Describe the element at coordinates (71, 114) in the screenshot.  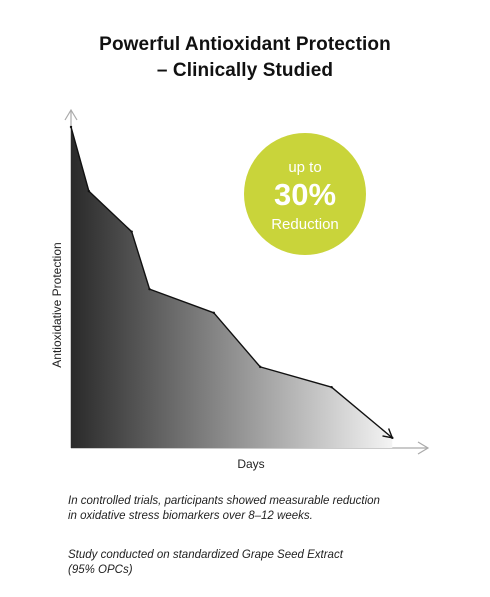
I see `y-axis-arrowhead` at that location.